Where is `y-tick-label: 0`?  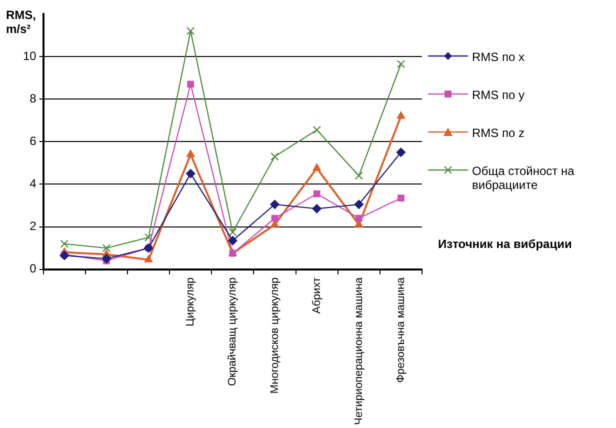
y-tick-label: 0 is located at coordinates (33, 269).